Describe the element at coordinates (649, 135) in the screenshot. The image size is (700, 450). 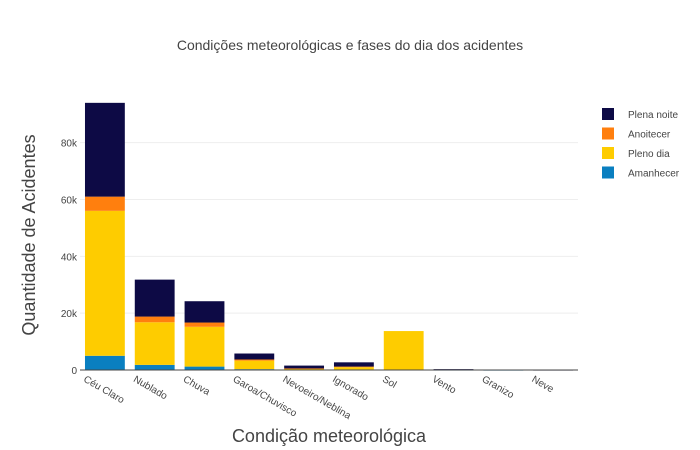
I see `legend-label: Anoitecer` at that location.